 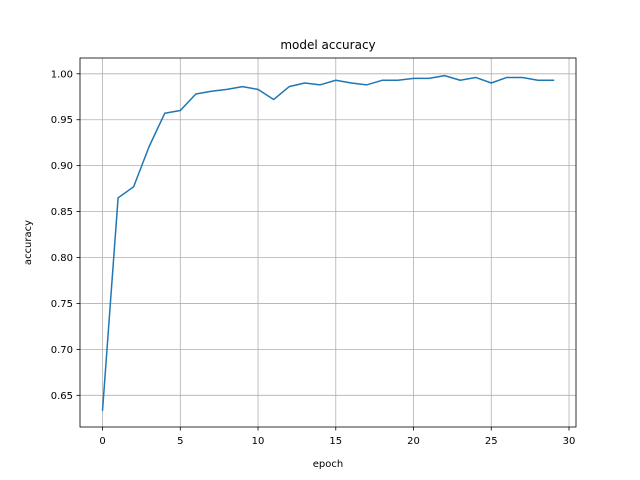 I want to click on y-axis-label: accuracy, so click(x=28, y=242).